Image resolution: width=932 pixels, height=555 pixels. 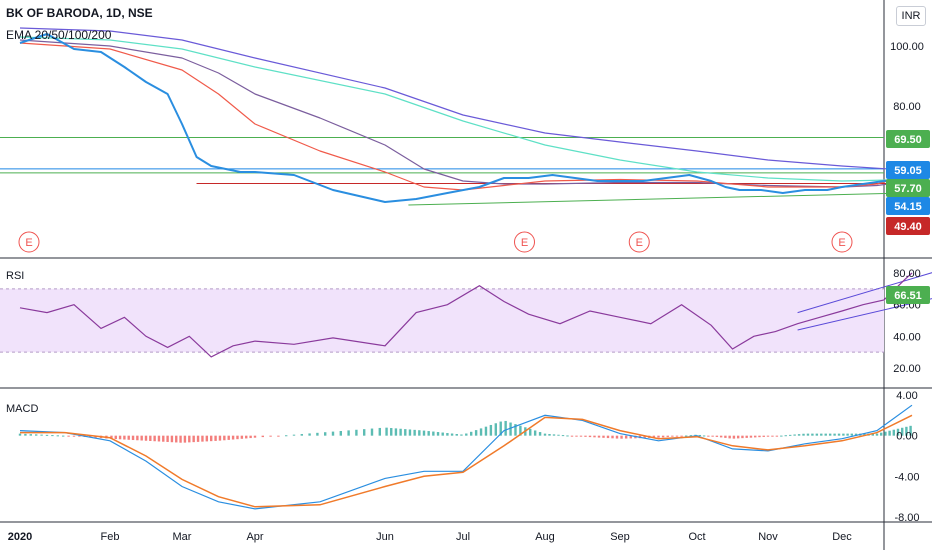 What do you see at coordinates (182, 537) in the screenshot?
I see `time-axis-tick: Mar` at bounding box center [182, 537].